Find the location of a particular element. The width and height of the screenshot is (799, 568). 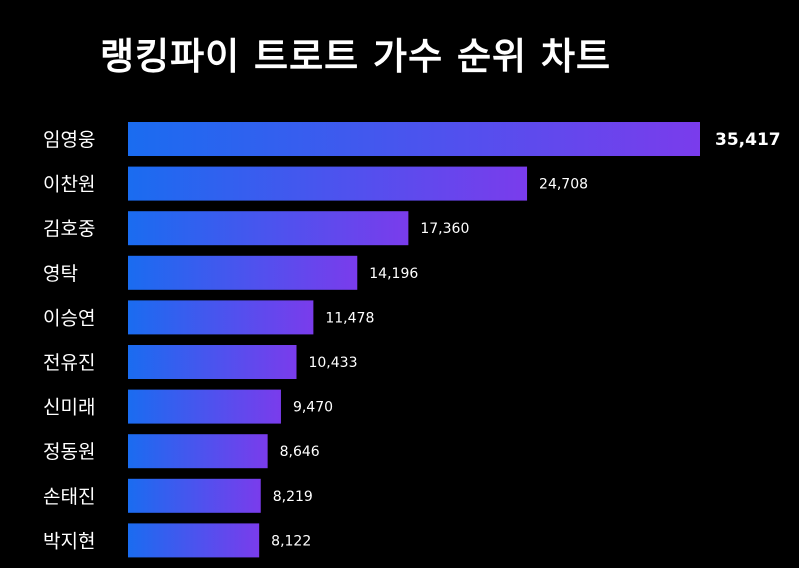

chart-title: 랭킹파이 트로트 가수 순위 차트 is located at coordinates (356, 56).